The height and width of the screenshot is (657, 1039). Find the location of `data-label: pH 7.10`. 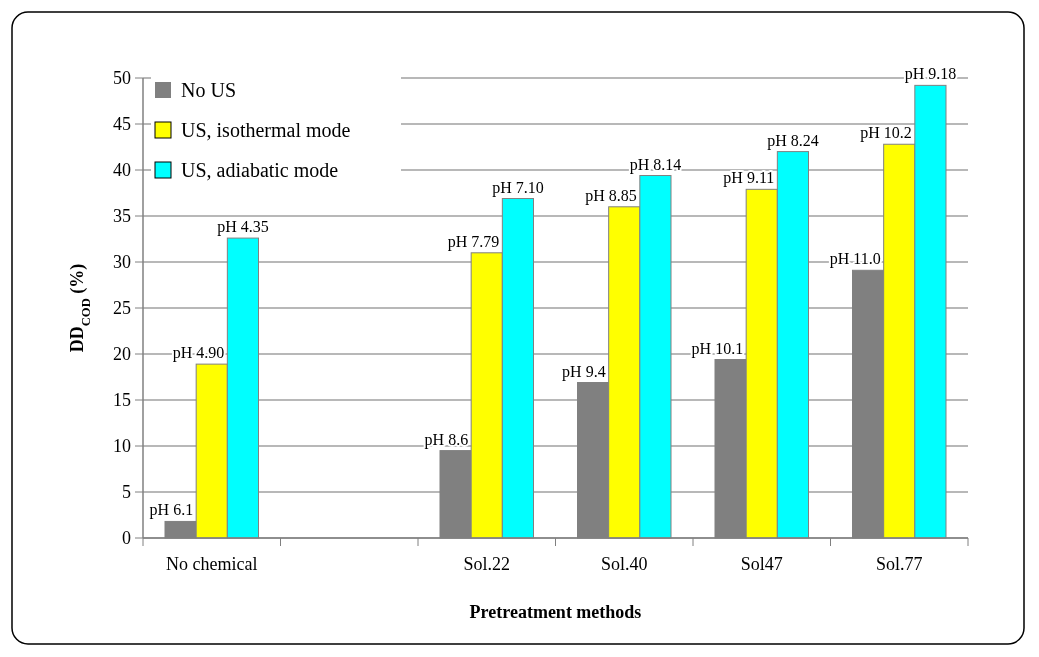

data-label: pH 7.10 is located at coordinates (518, 187).